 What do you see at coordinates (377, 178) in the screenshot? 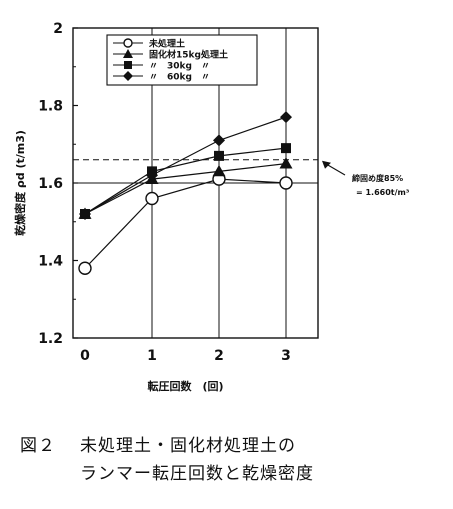
I see `reference-label-line1: 締固め度85%` at bounding box center [377, 178].